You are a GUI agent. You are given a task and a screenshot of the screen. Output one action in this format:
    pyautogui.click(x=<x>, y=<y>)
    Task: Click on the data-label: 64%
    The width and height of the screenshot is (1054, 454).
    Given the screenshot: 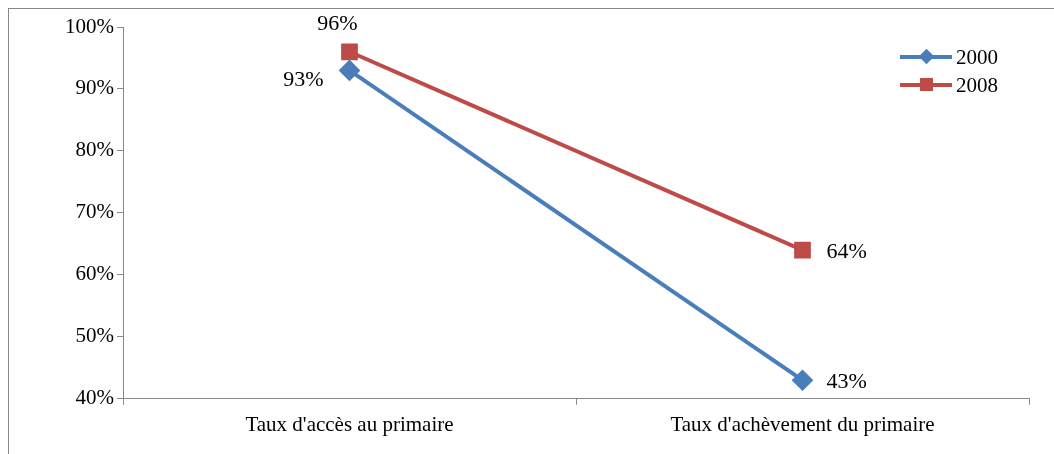 What is the action you would take?
    pyautogui.click(x=846, y=250)
    